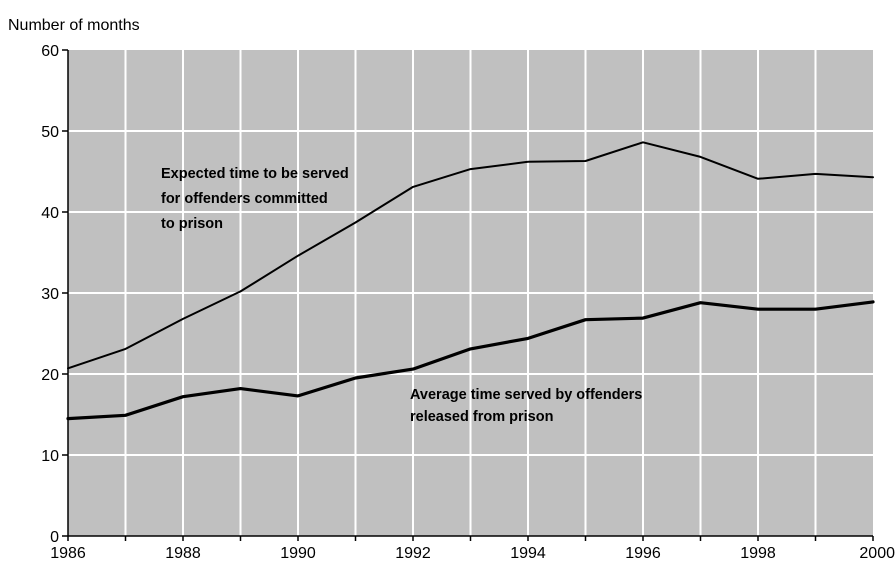 This screenshot has height=565, width=896. What do you see at coordinates (183, 553) in the screenshot?
I see `x-tick-label: 1988` at bounding box center [183, 553].